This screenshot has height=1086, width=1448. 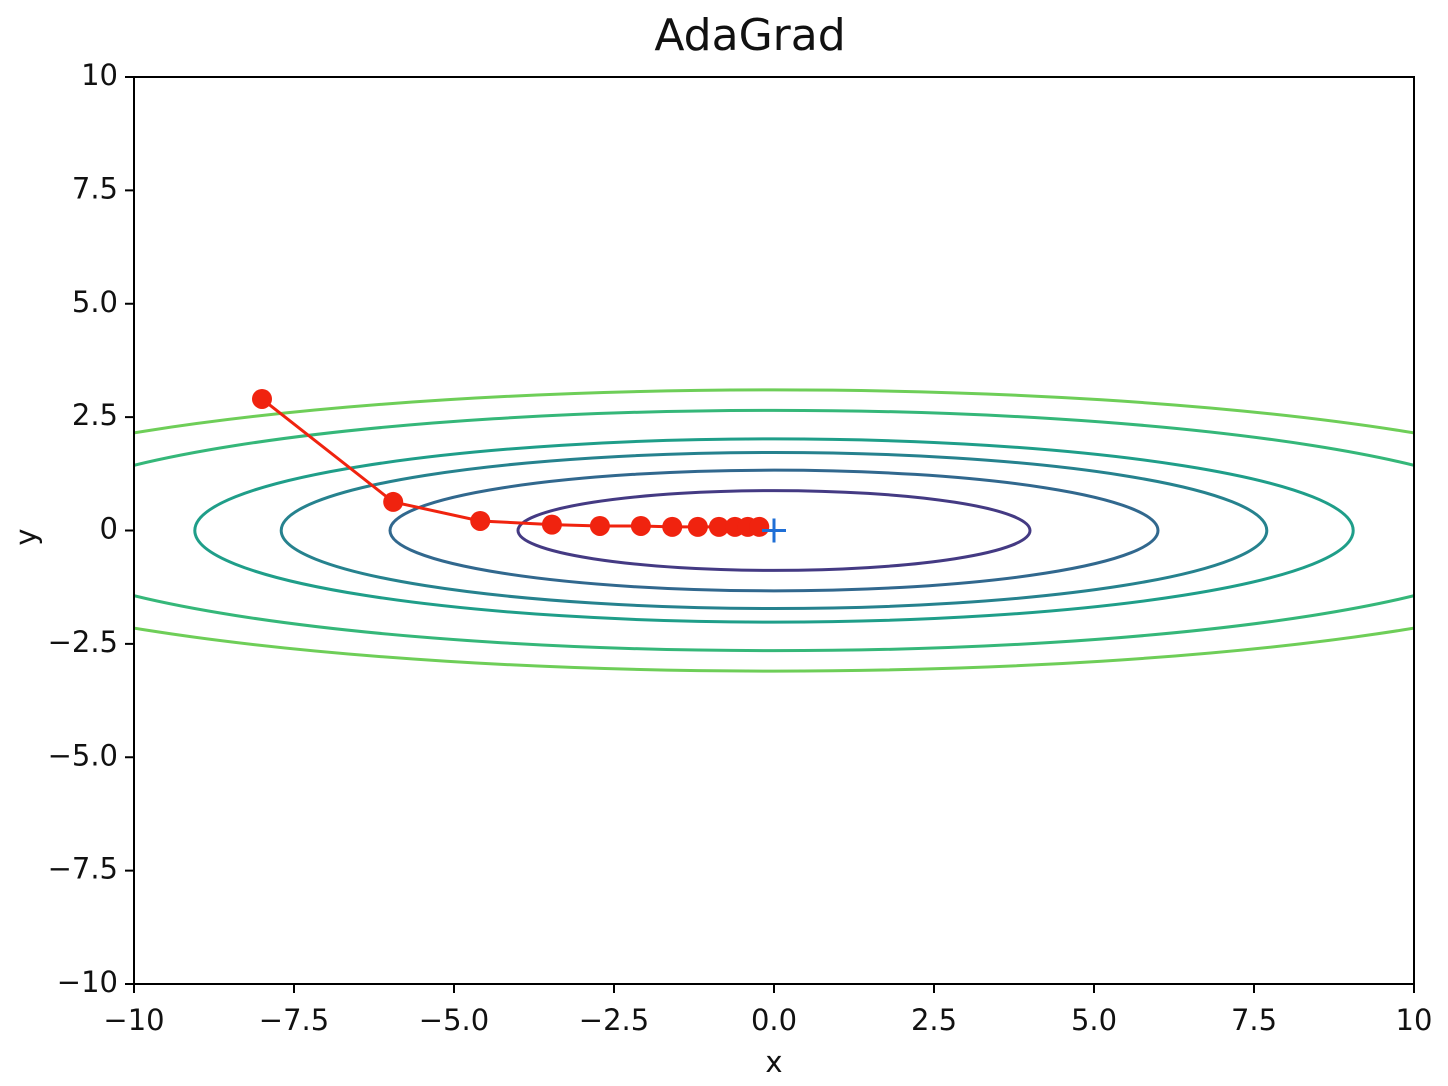 I want to click on x-tick-label: 0.0, so click(x=774, y=1020).